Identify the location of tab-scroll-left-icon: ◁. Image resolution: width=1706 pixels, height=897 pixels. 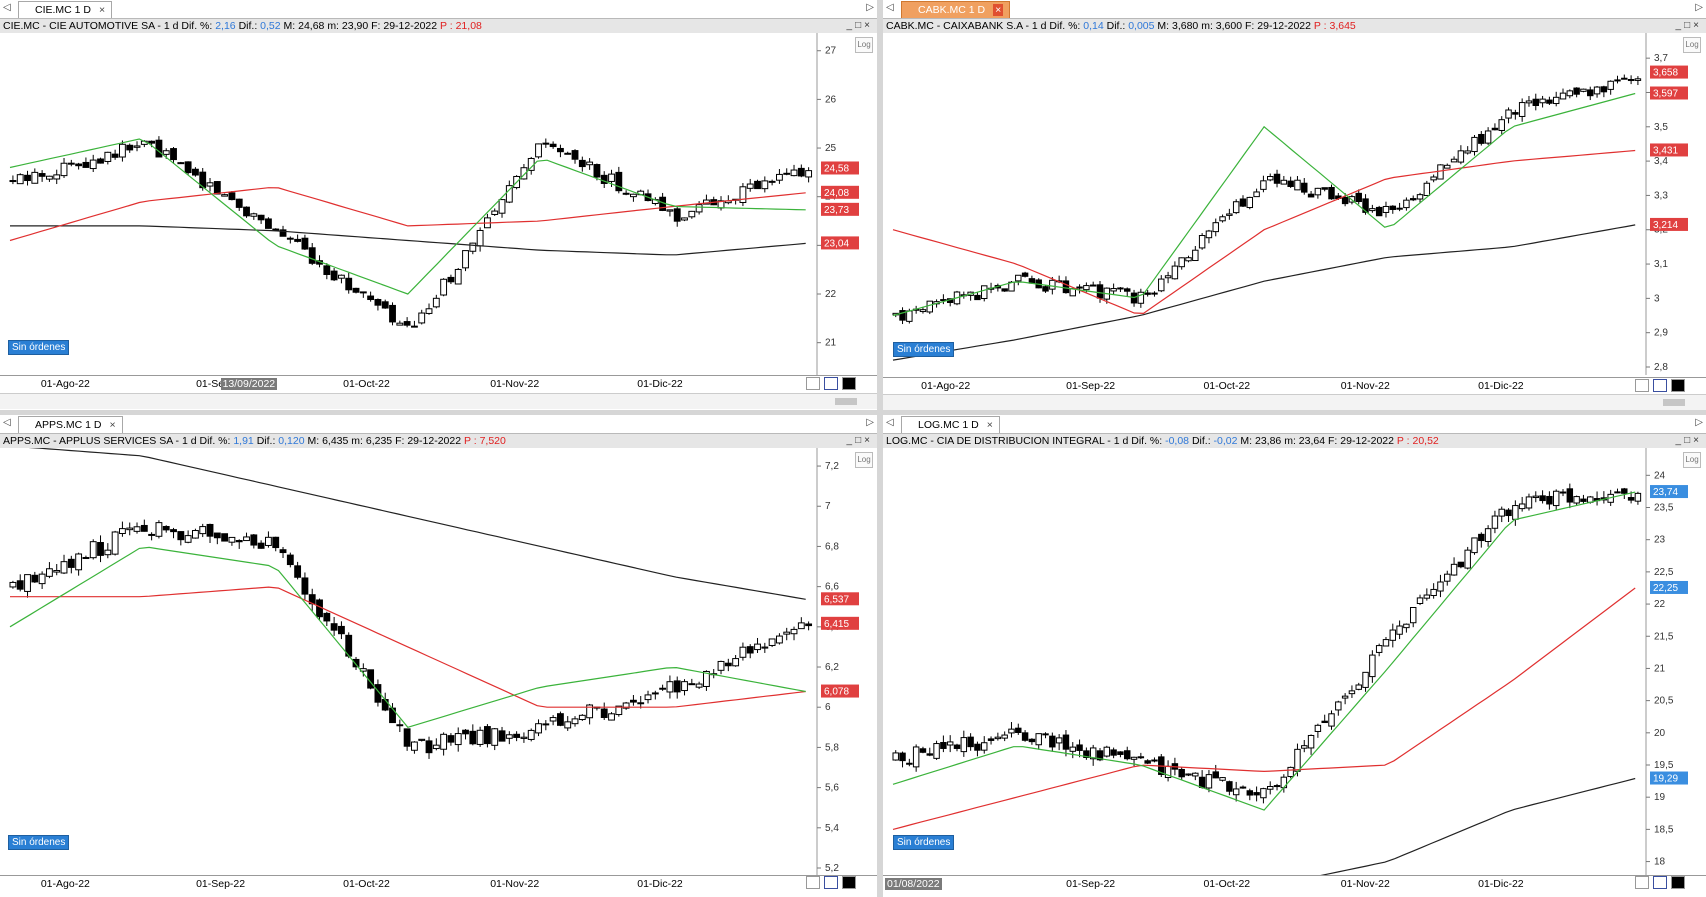
(7, 422).